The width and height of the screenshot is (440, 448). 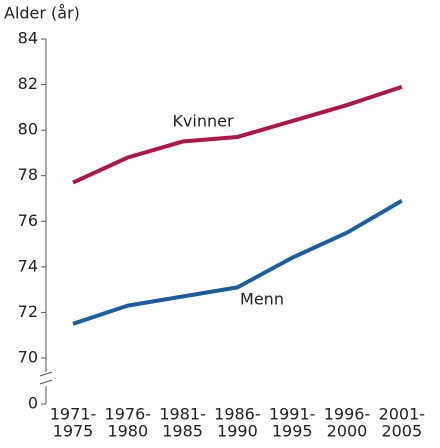 What do you see at coordinates (237, 414) in the screenshot?
I see `x-tick-label: 1986-` at bounding box center [237, 414].